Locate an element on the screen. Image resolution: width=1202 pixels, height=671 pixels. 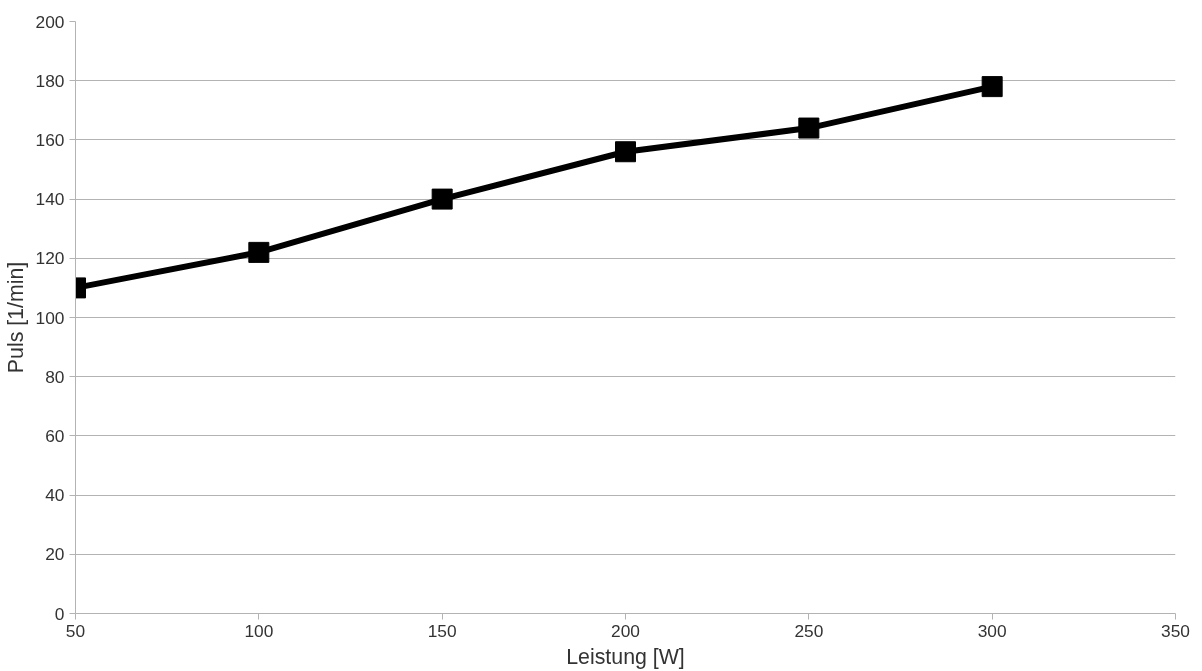
x-tick-label: 50 is located at coordinates (75, 630).